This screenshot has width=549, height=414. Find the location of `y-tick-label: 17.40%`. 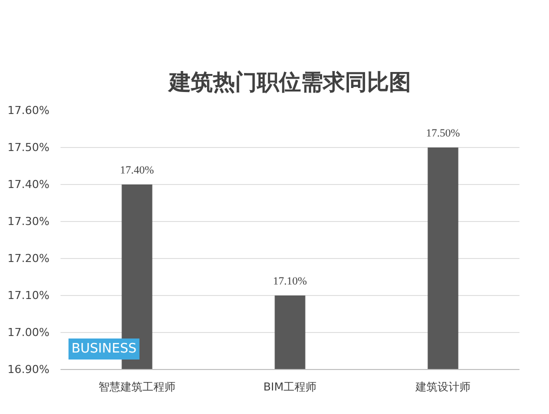

y-tick-label: 17.40% is located at coordinates (29, 184).